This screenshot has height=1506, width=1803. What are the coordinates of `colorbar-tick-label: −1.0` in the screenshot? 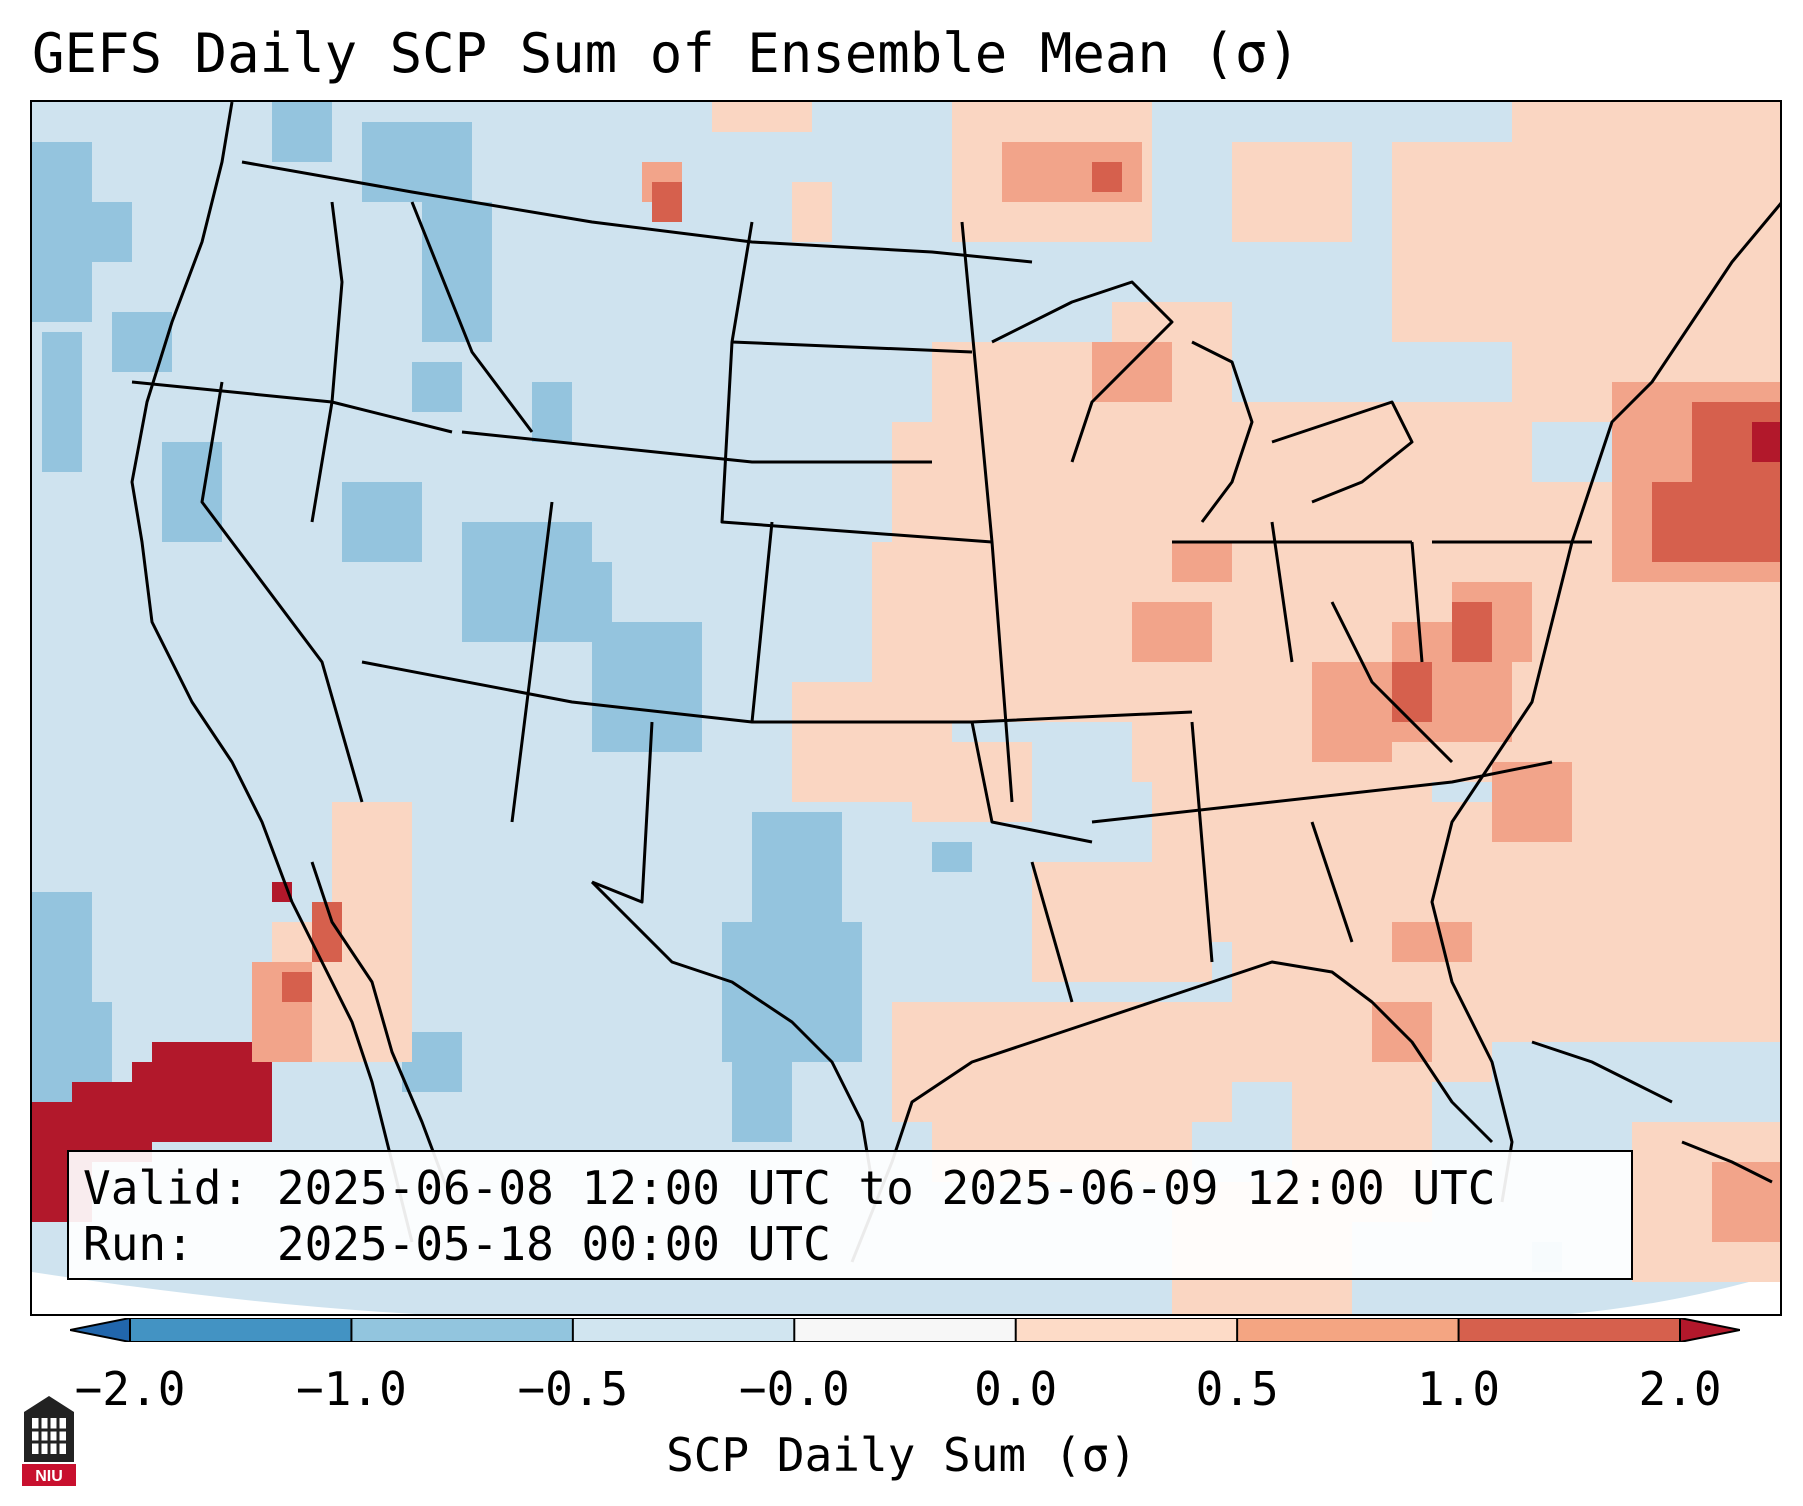 It's located at (351, 1389).